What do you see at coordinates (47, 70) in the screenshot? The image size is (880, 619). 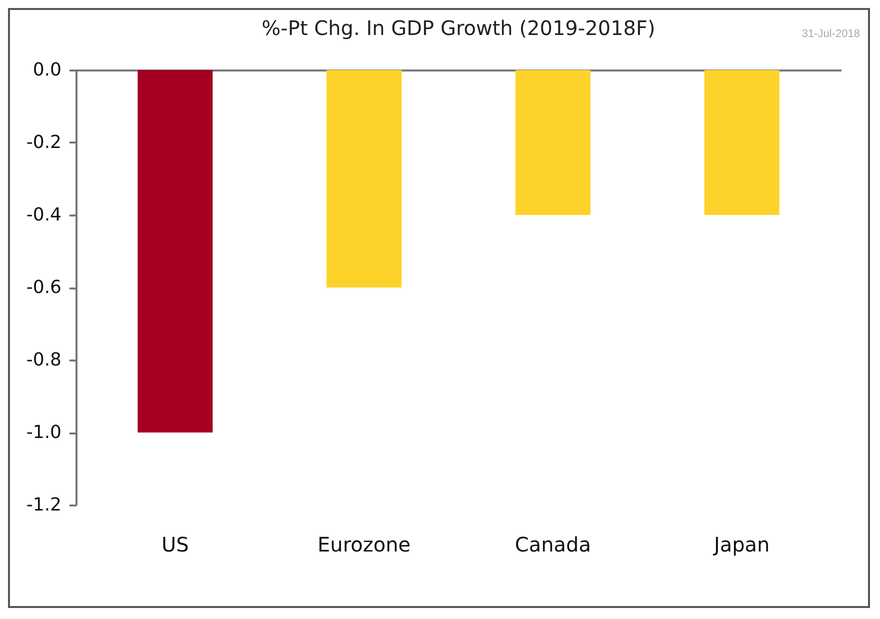 I see `y-tick-label: 0.0` at bounding box center [47, 70].